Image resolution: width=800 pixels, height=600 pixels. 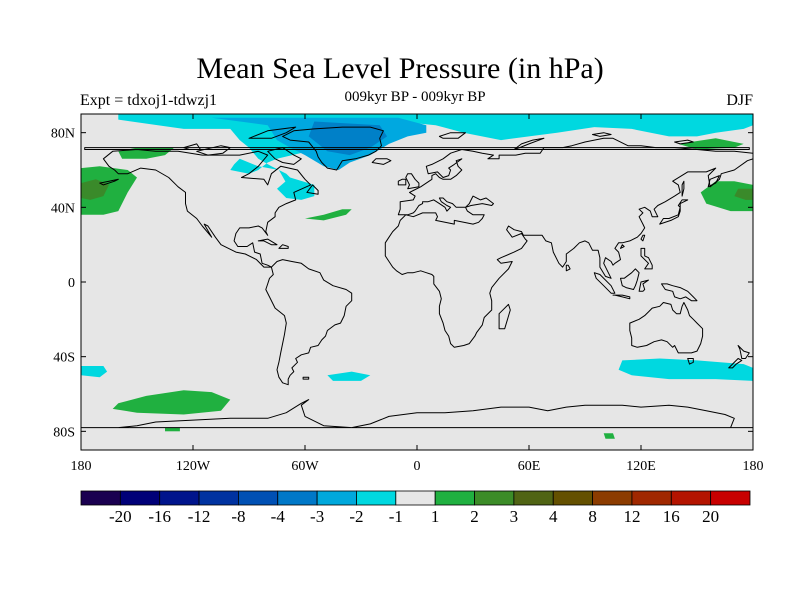 What do you see at coordinates (267, 242) in the screenshot?
I see `coastline-cuba` at bounding box center [267, 242].